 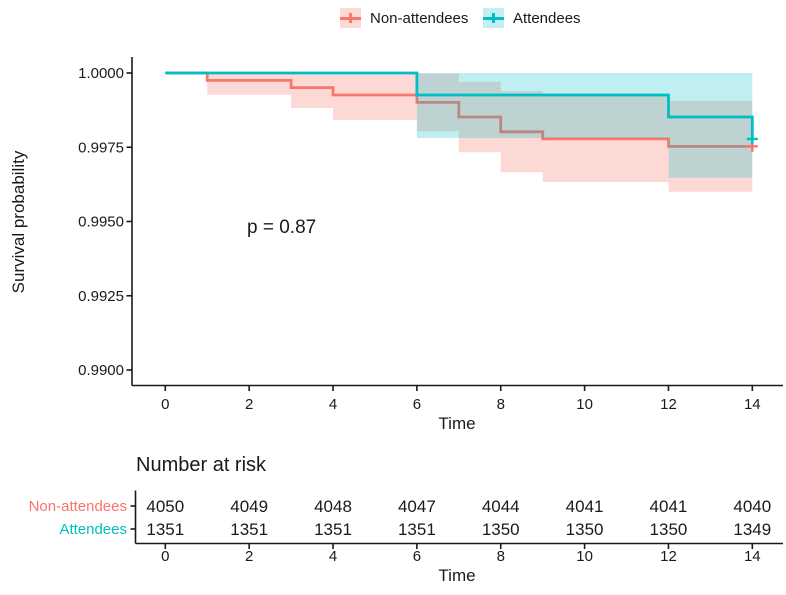 What do you see at coordinates (501, 404) in the screenshot?
I see `x-tick-label: 8` at bounding box center [501, 404].